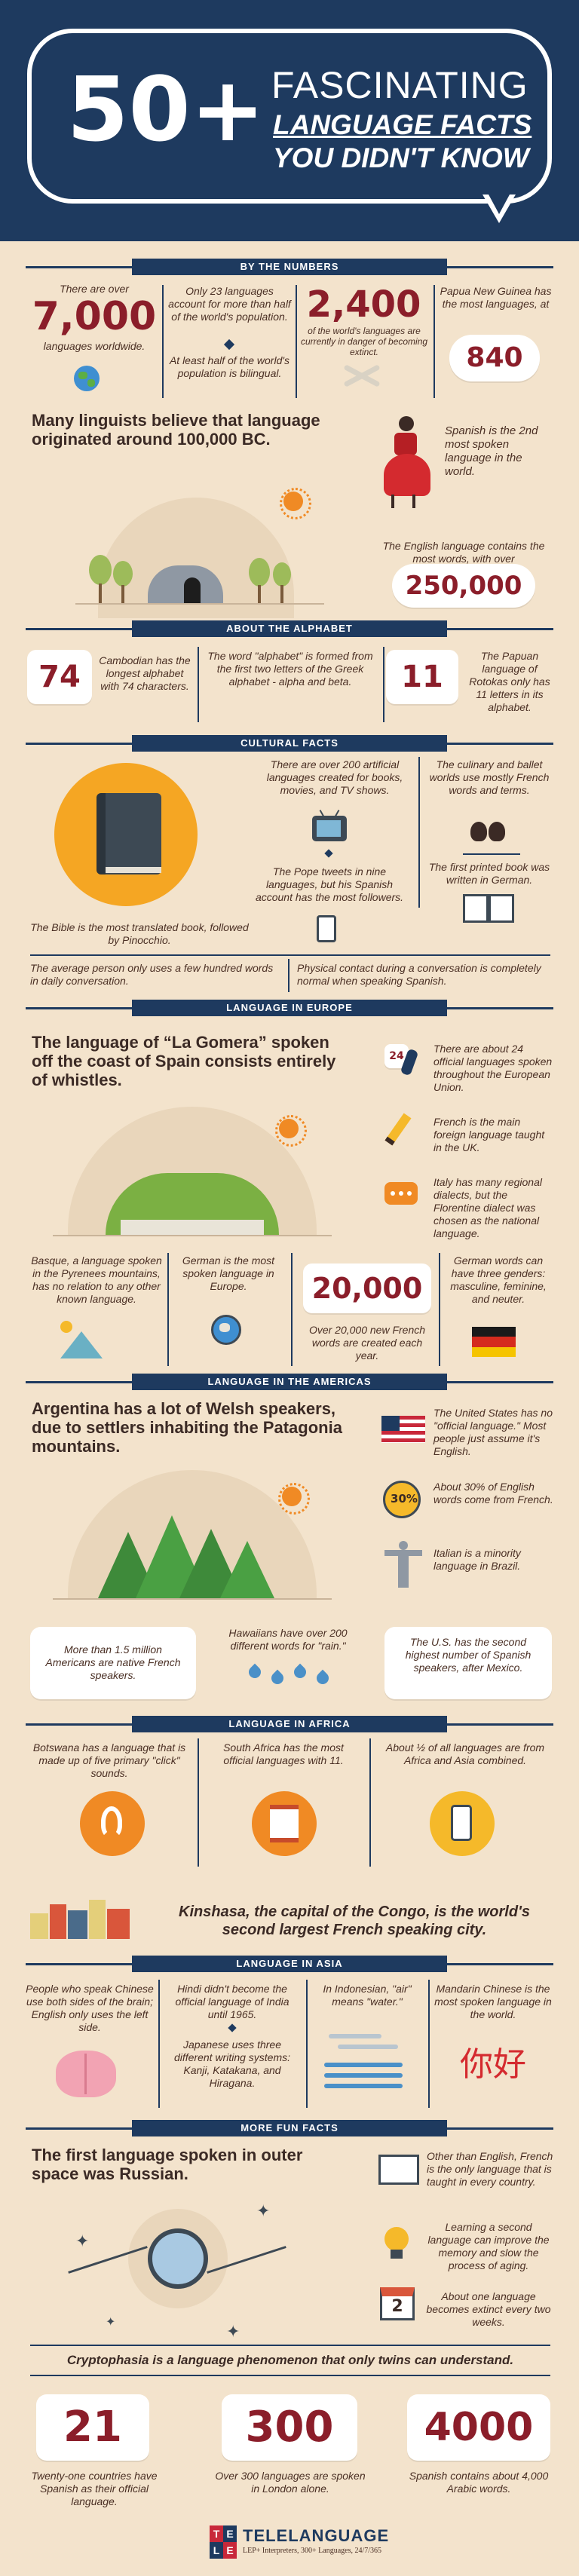 The width and height of the screenshot is (579, 2576). What do you see at coordinates (402, 124) in the screenshot?
I see `header-line-2: LANGUAGE FACTS` at bounding box center [402, 124].